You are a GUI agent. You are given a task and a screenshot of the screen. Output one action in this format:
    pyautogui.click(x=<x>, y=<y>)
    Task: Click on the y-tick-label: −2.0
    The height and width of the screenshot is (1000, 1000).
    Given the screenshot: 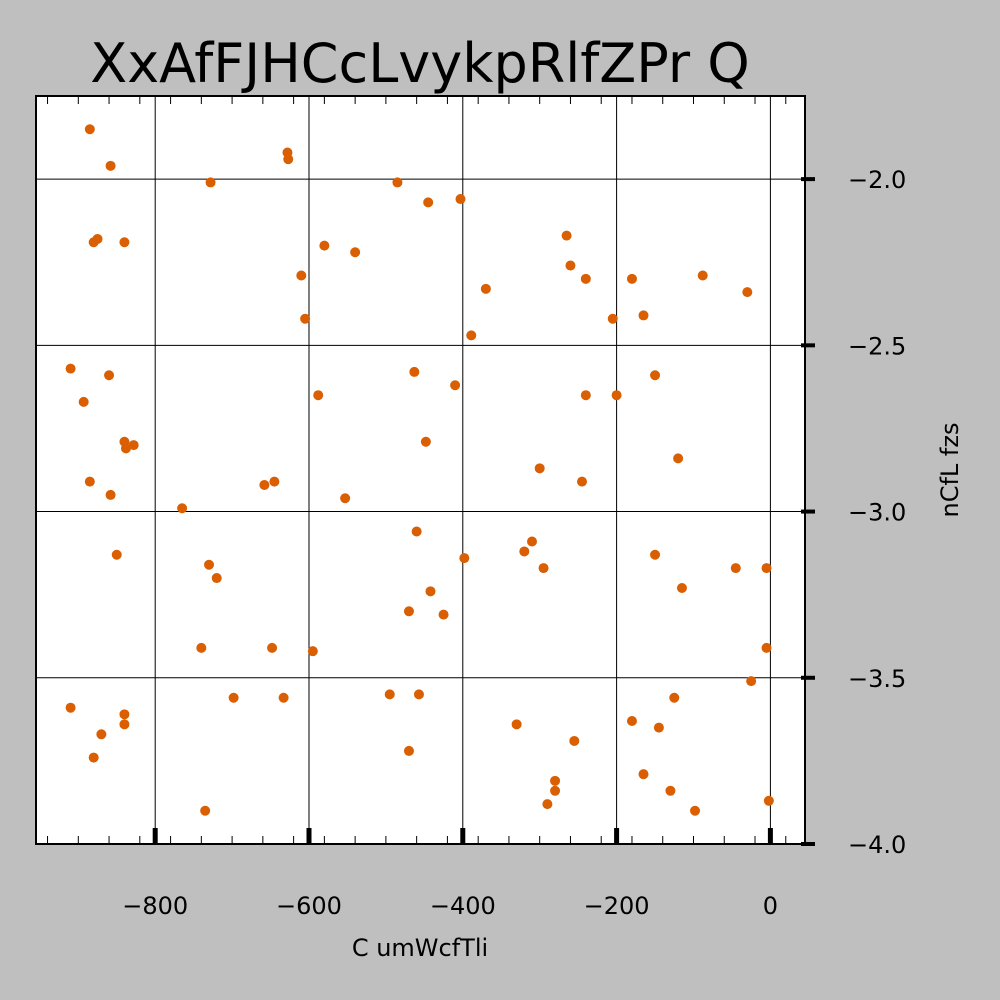 What is the action you would take?
    pyautogui.click(x=877, y=180)
    